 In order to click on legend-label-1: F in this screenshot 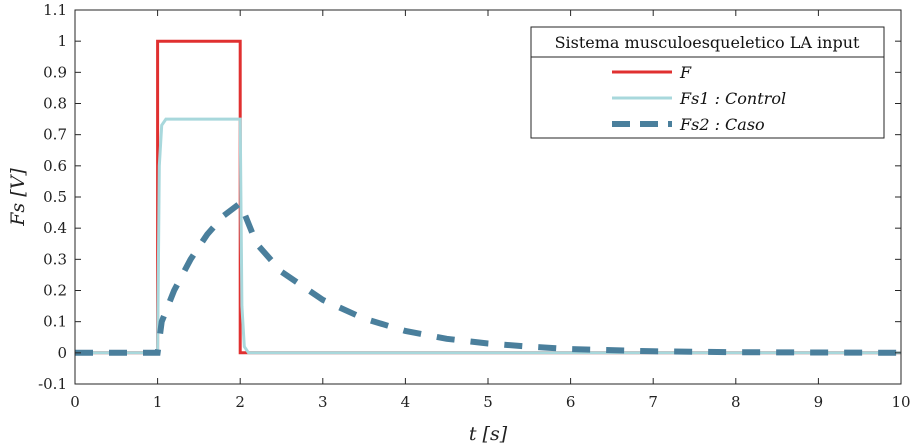, I will do `click(685, 72)`.